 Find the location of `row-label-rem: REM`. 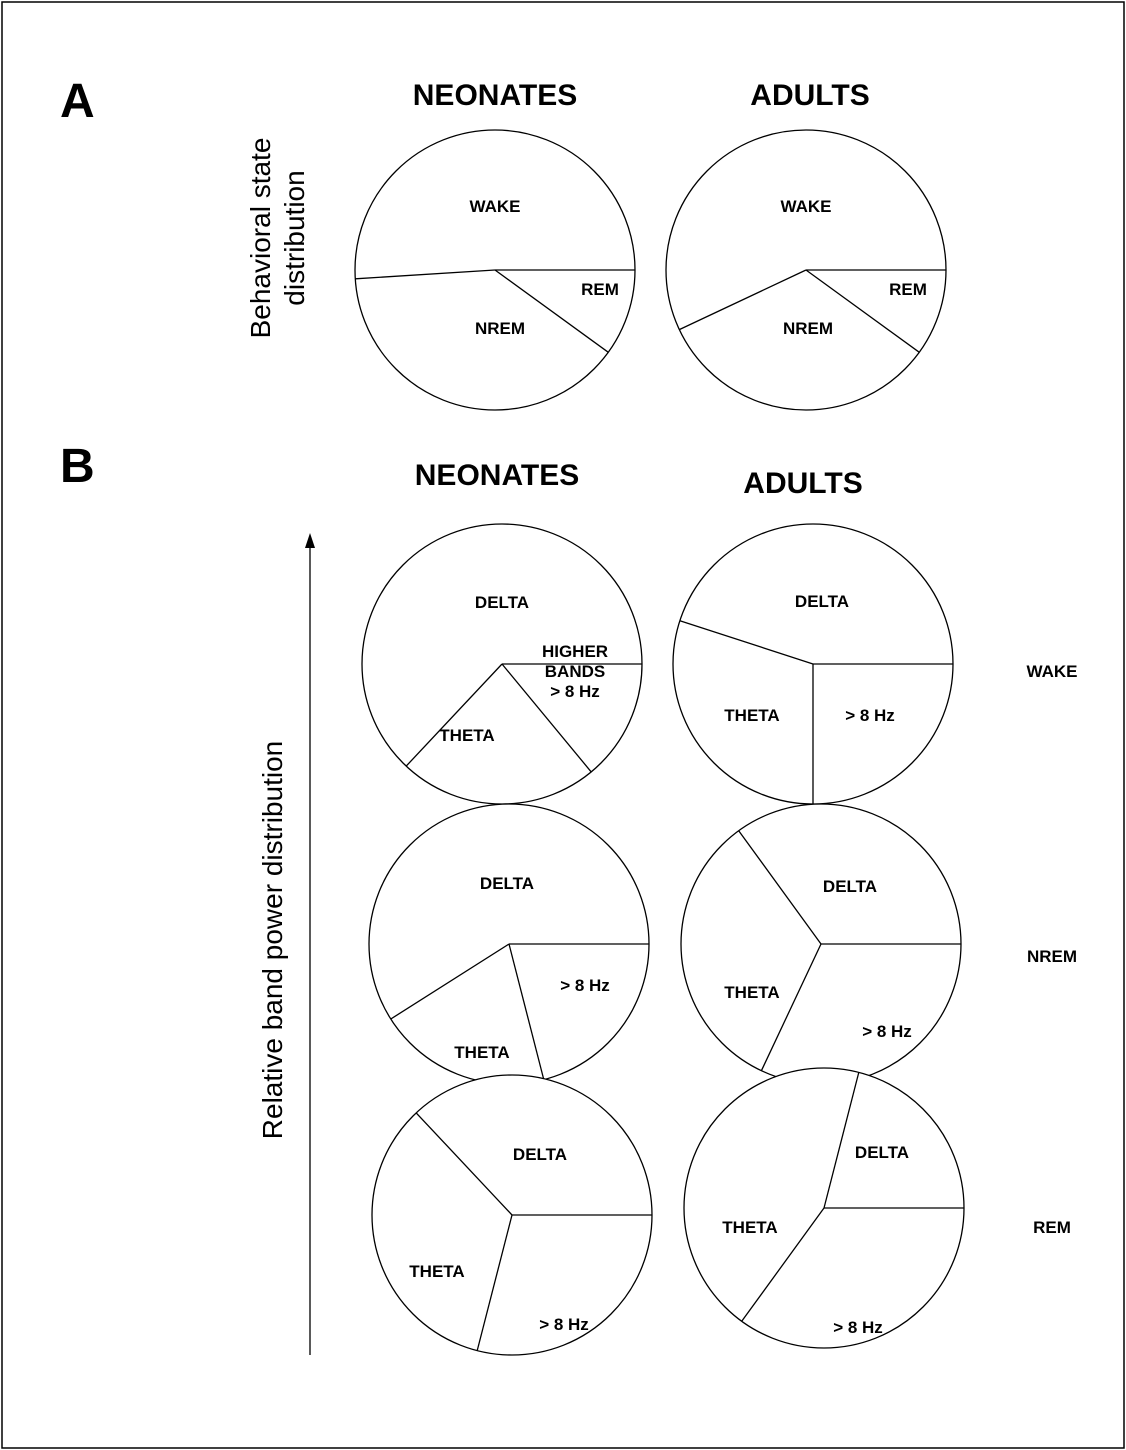

row-label-rem: REM is located at coordinates (1052, 1227).